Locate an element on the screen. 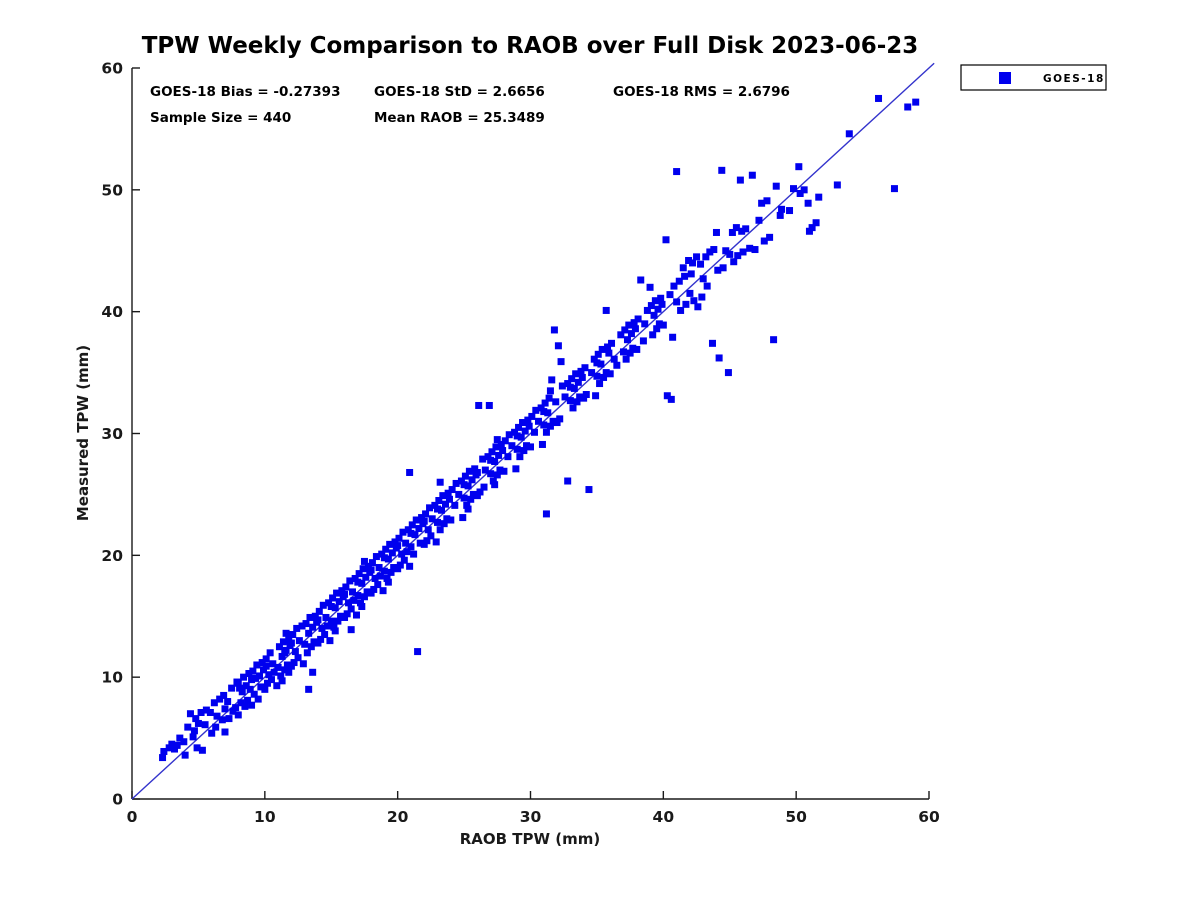 The height and width of the screenshot is (900, 1200). stat-sample-size: Sample Size = 440 is located at coordinates (220, 118).